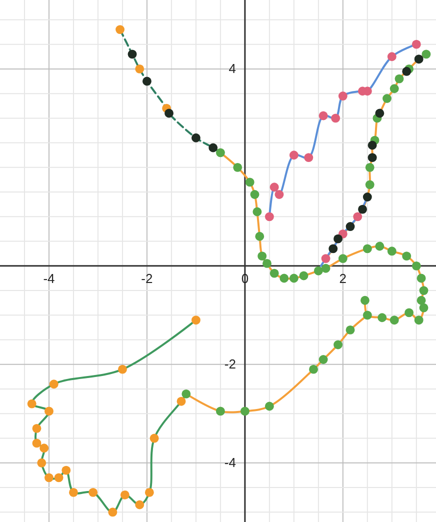  I want to click on x-tick-label: -4, so click(49, 278).